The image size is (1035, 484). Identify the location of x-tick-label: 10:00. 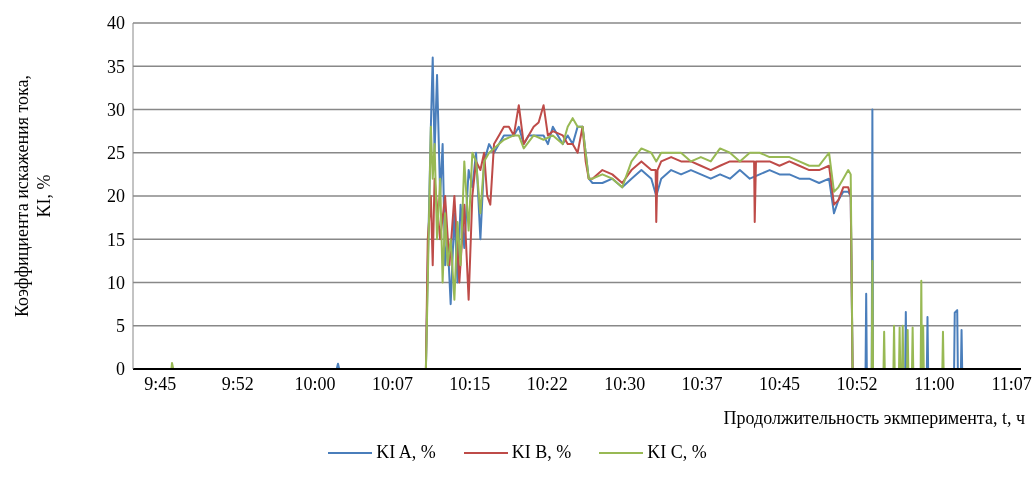
(315, 383).